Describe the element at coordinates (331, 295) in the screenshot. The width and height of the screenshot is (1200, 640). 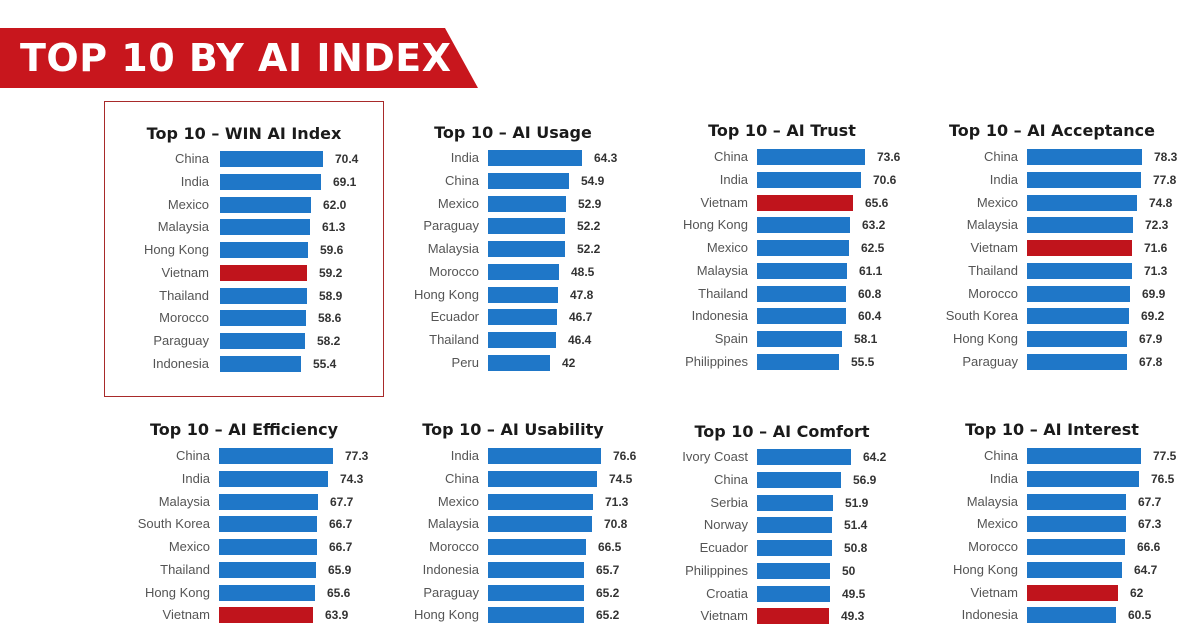
I see `value-label: 58.9` at that location.